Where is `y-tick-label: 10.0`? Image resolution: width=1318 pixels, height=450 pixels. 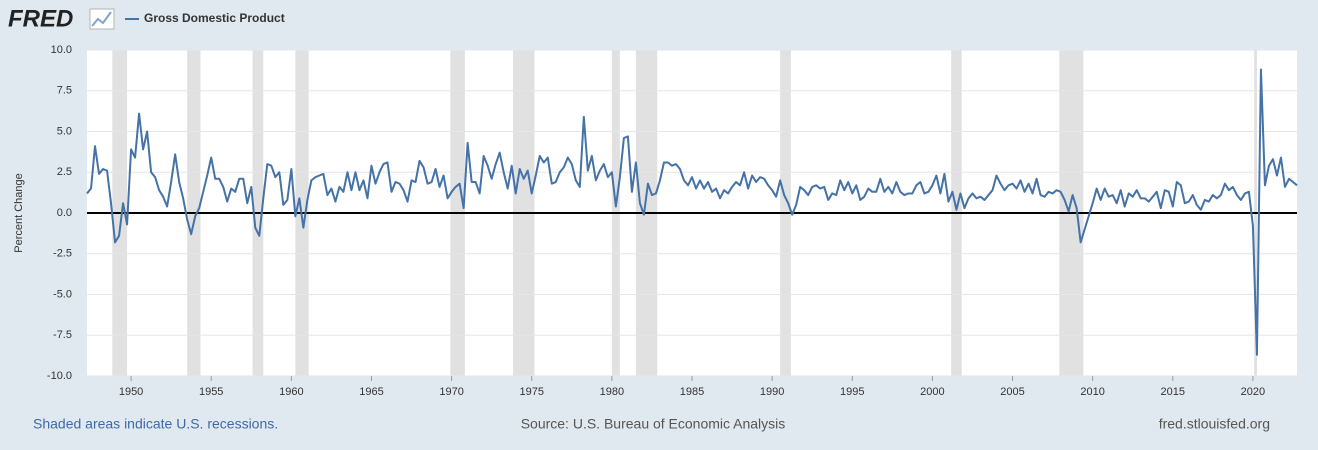
y-tick-label: 10.0 is located at coordinates (61, 50).